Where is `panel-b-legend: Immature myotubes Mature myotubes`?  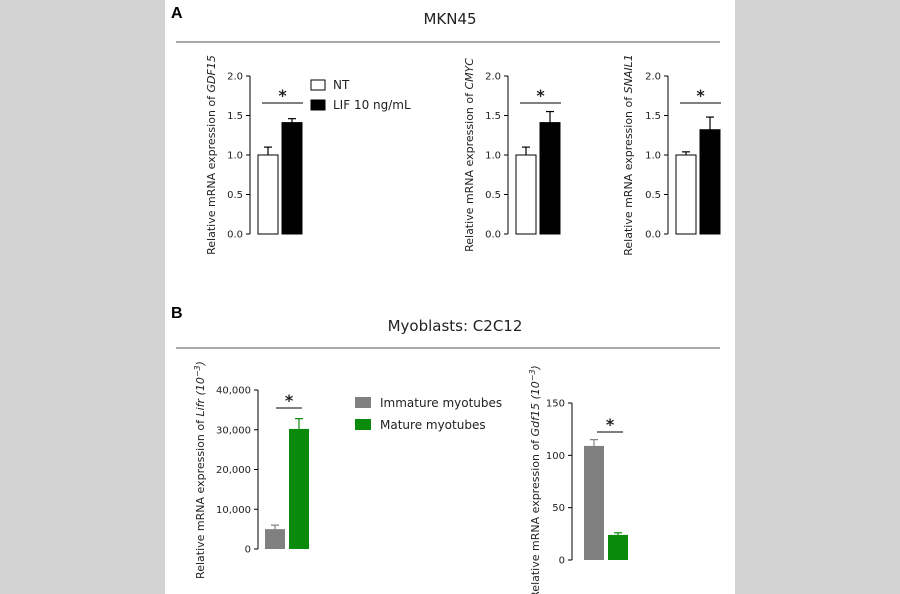 panel-b-legend: Immature myotubes Mature myotubes is located at coordinates (428, 414).